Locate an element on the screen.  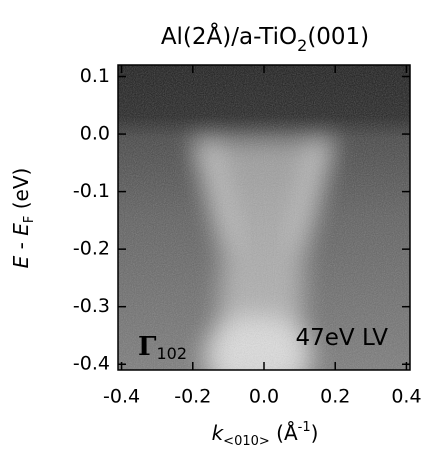
y-tick-label: -0.1 is located at coordinates (91, 191).